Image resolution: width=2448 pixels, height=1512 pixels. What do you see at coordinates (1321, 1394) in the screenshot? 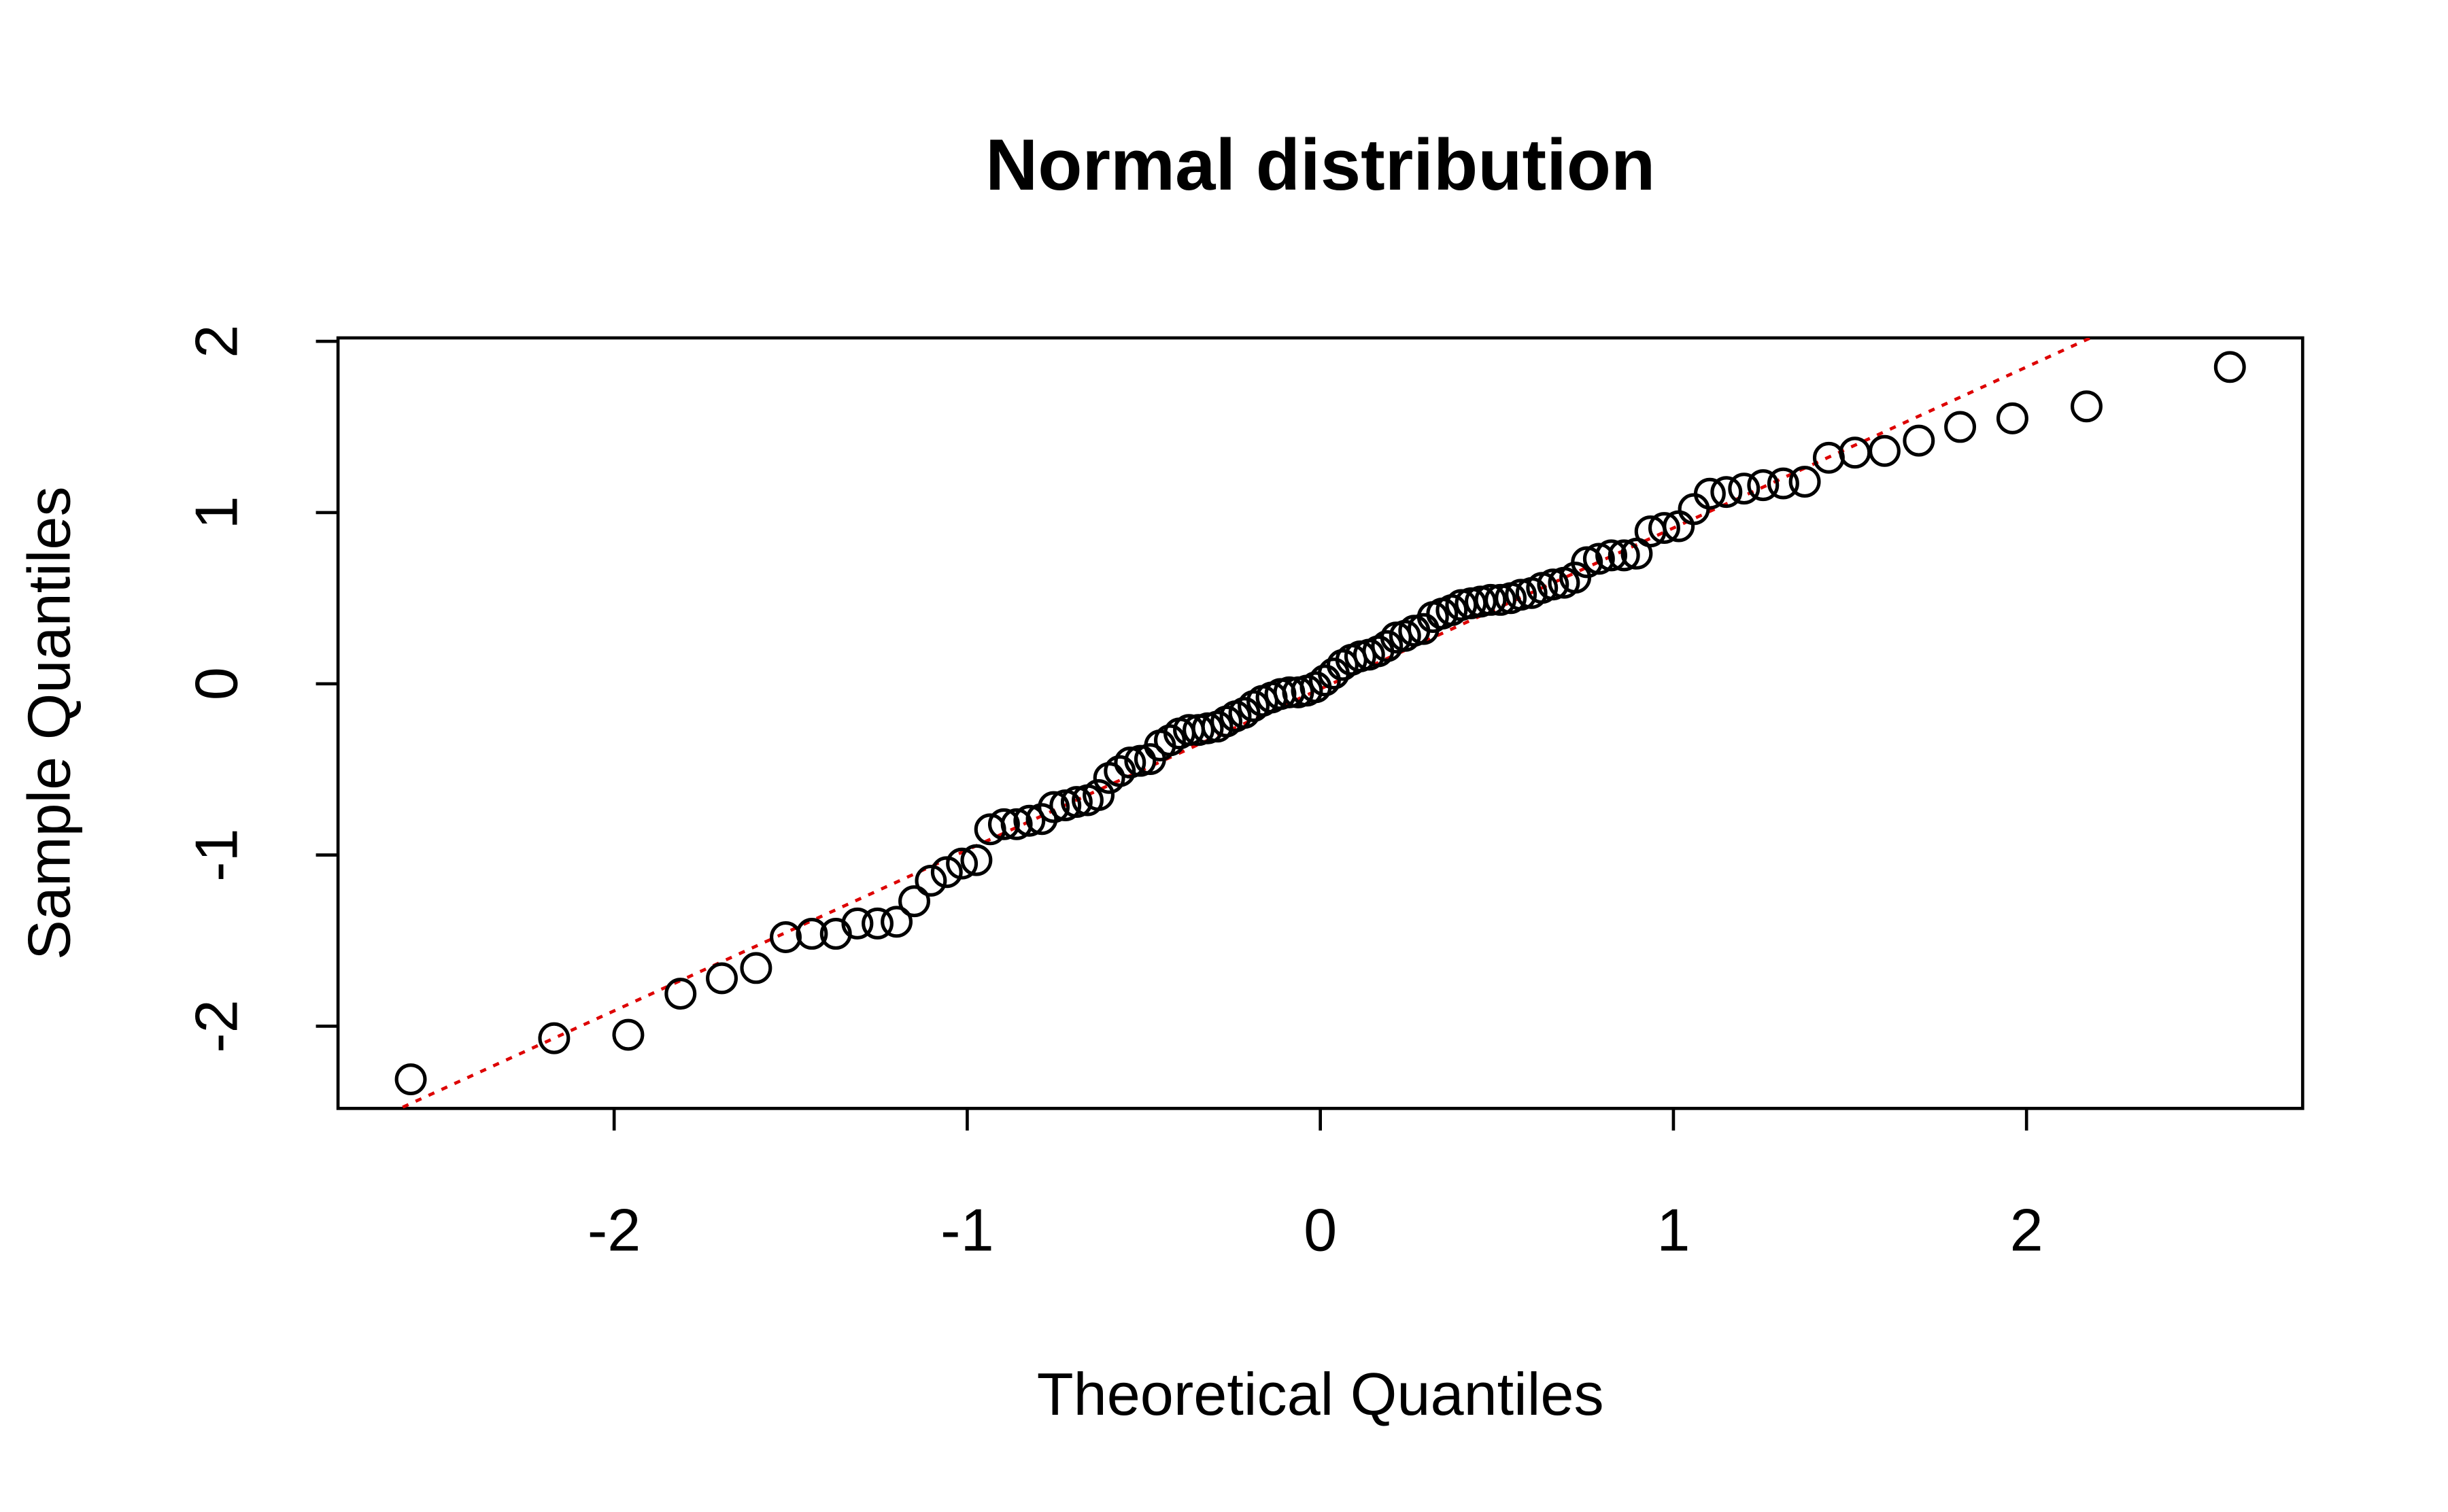
I see `x-axis-label: Theoretical Quantiles` at bounding box center [1321, 1394].